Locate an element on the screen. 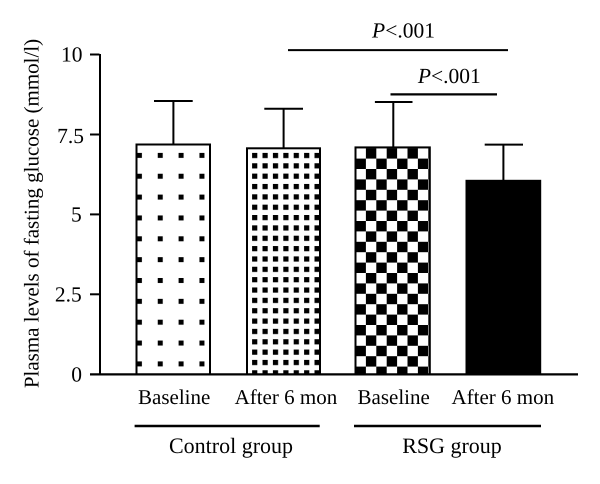 The width and height of the screenshot is (600, 484). svg-text: 5 is located at coordinates (76, 215).